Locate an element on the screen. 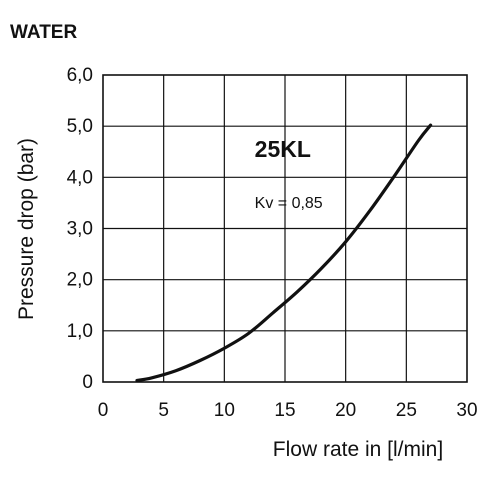 Image resolution: width=480 pixels, height=480 pixels. y-tick-label-5: 5,0 is located at coordinates (80, 126).